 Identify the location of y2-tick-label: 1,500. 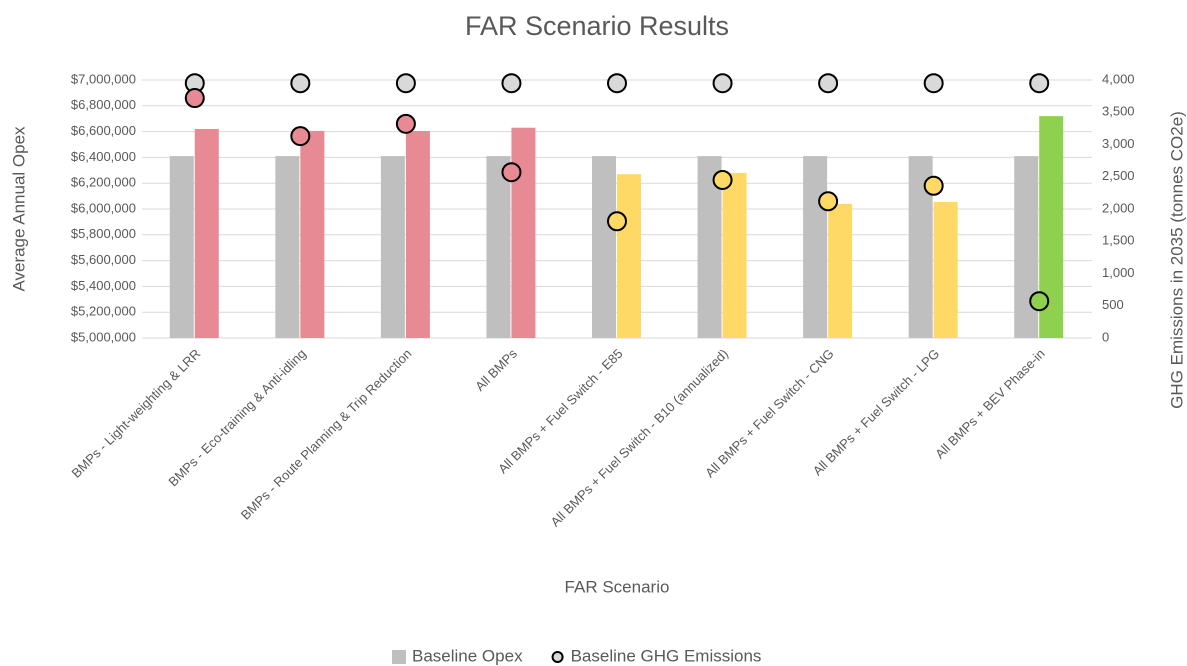
(1118, 240).